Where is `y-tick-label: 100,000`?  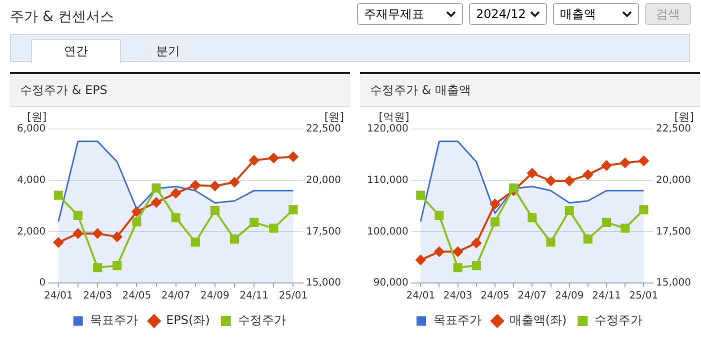
y-tick-label: 100,000 is located at coordinates (387, 232).